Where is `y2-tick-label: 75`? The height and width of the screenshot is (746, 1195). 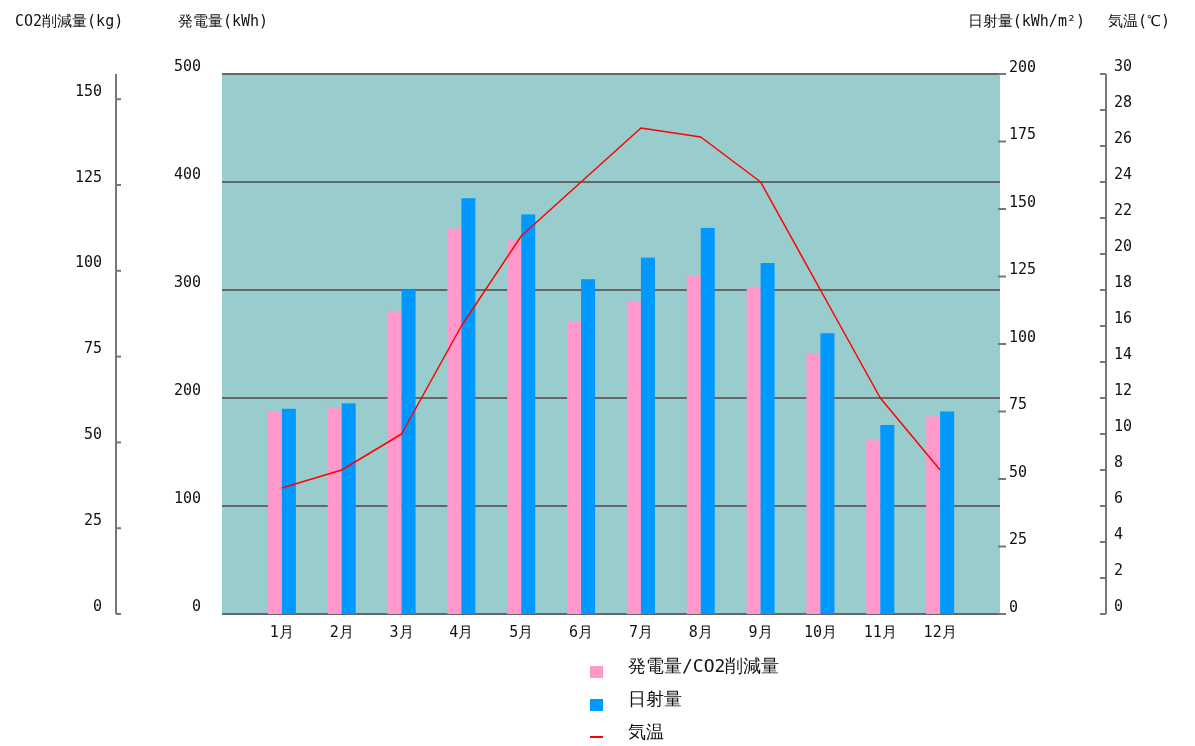
y2-tick-label: 75 is located at coordinates (1018, 404).